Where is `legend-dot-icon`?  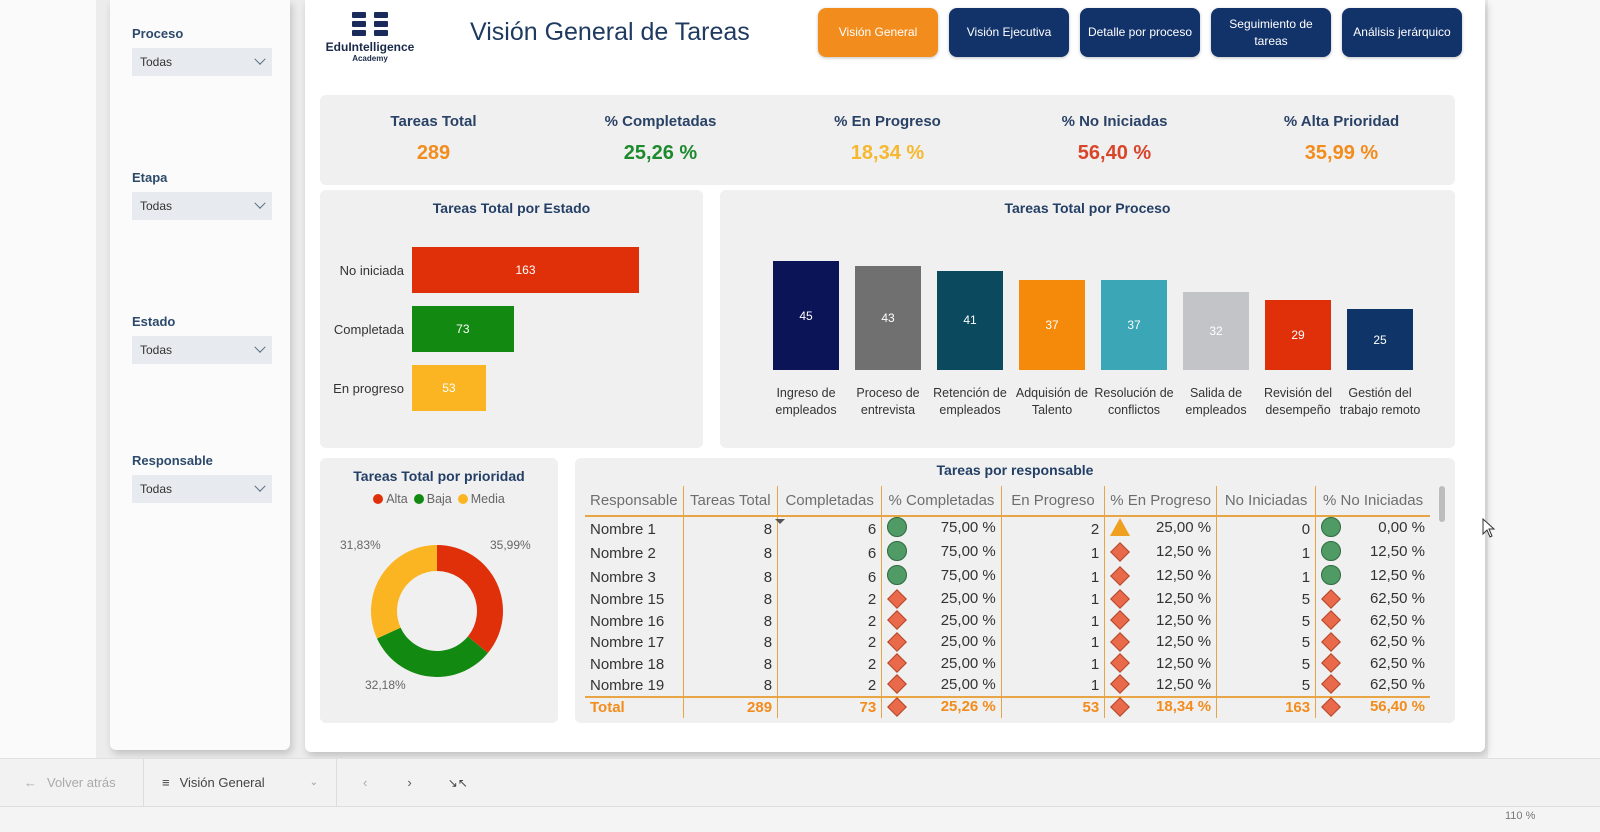
legend-dot-icon is located at coordinates (378, 499).